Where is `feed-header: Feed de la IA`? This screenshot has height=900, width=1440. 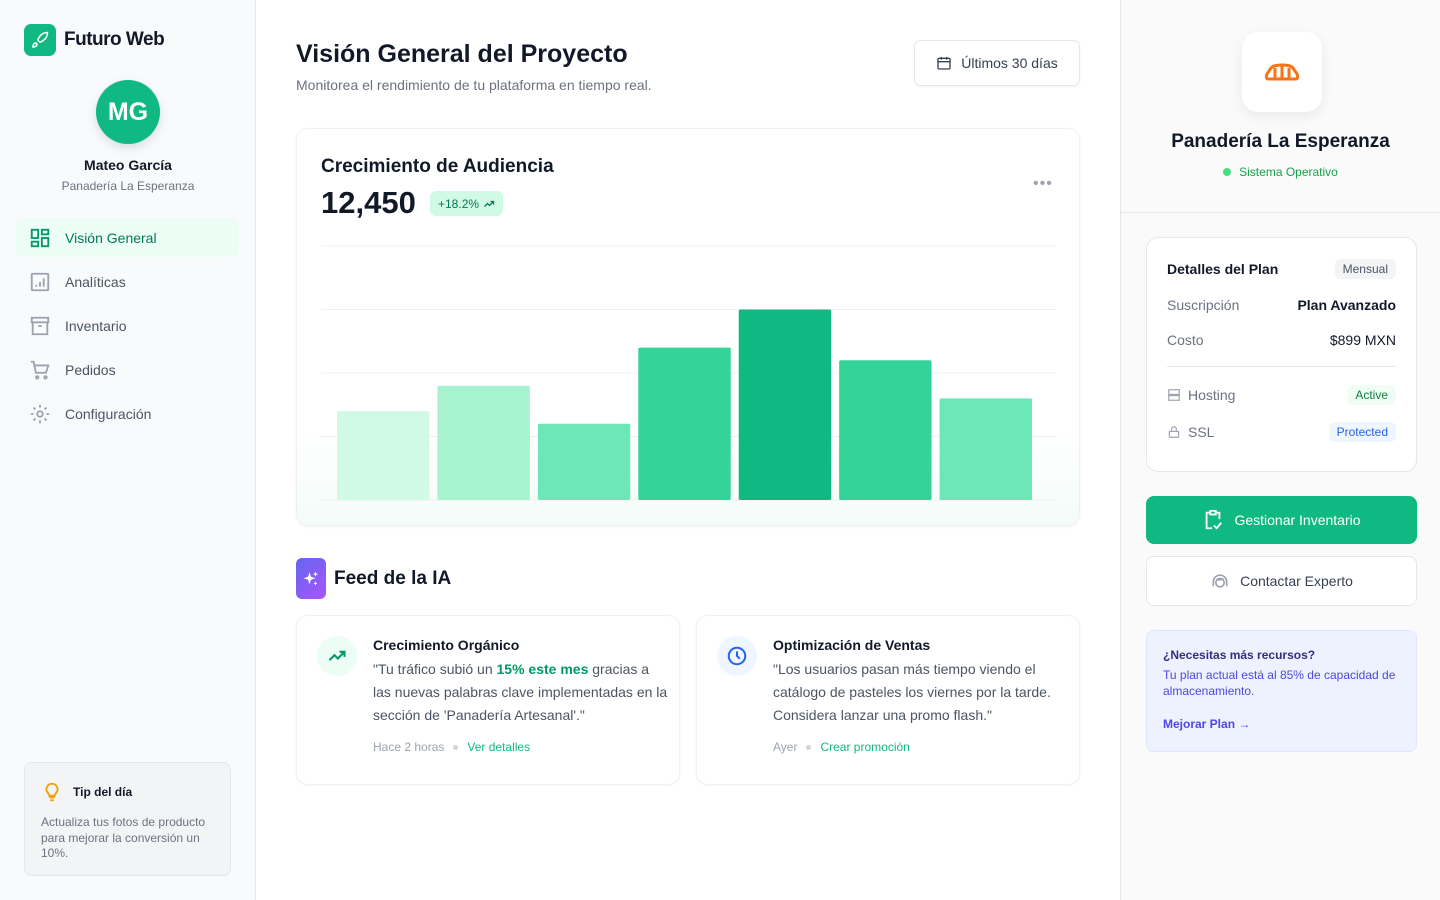 feed-header: Feed de la IA is located at coordinates (373, 578).